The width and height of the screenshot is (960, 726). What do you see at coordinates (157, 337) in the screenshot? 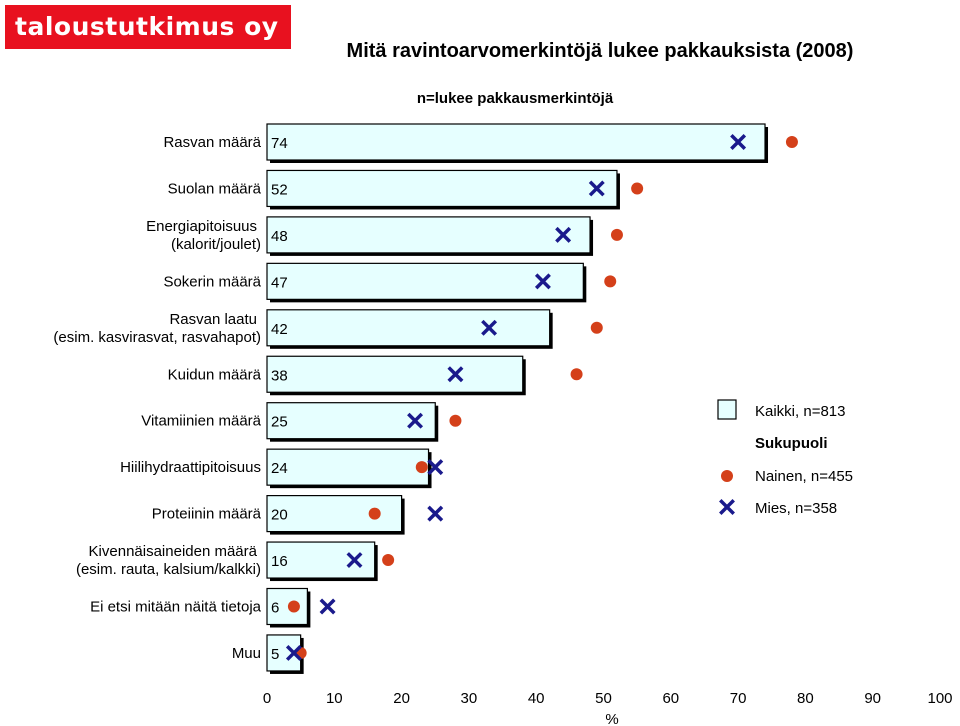
I see `category-label: (esim. kasvirasvat, rasvahapot)` at bounding box center [157, 337].